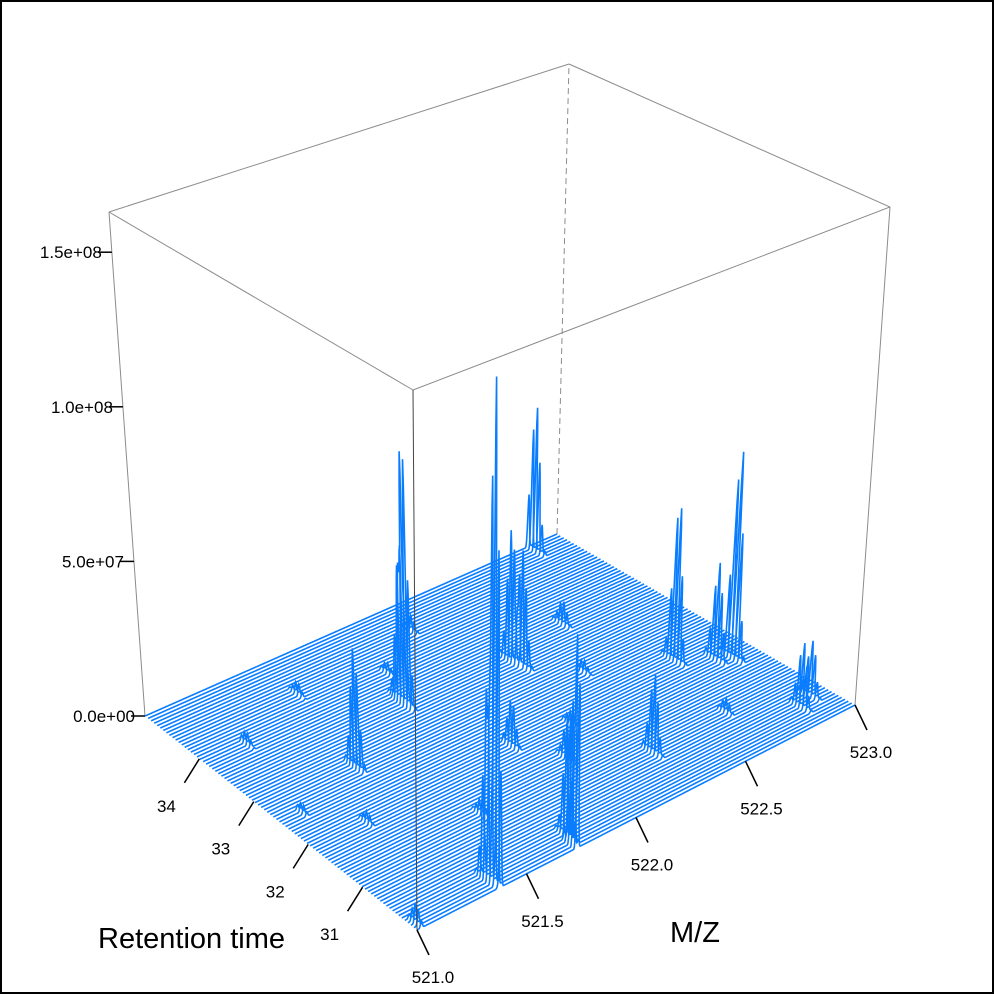  I want to click on x-axis-title: M/Z, so click(695, 933).